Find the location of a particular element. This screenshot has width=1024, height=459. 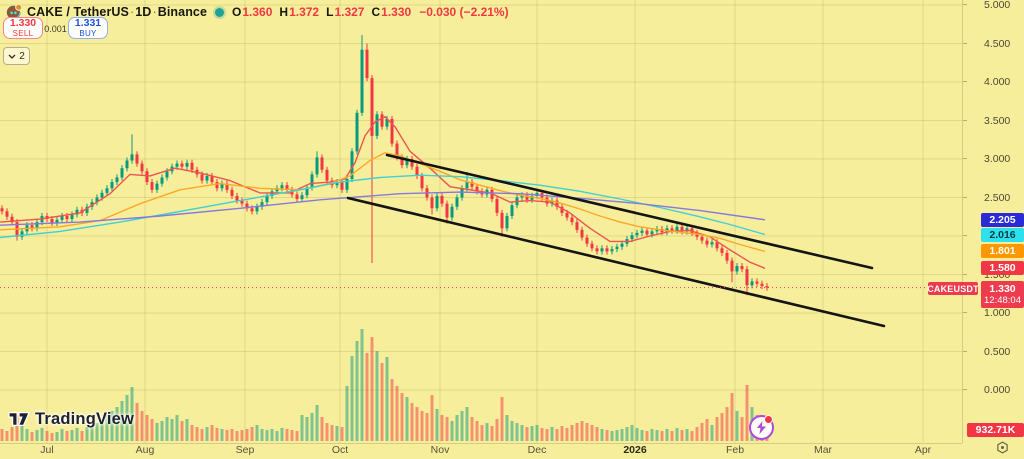

symbol-title: CAKE / TetherUS·1D·Binance is located at coordinates (117, 12).